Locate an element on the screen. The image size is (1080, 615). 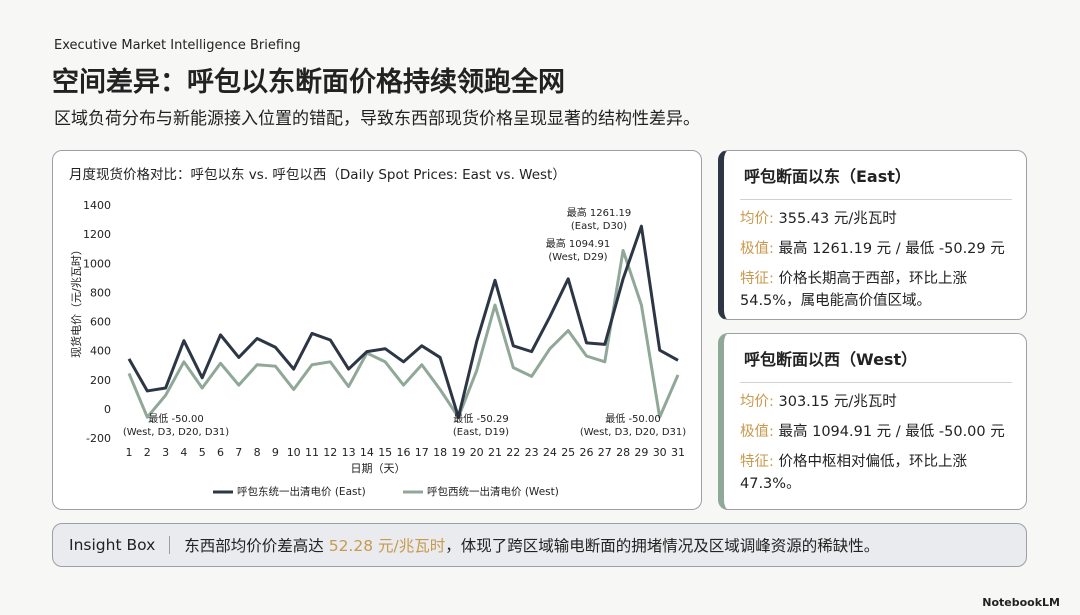
x-tick-label: 27 is located at coordinates (605, 452).